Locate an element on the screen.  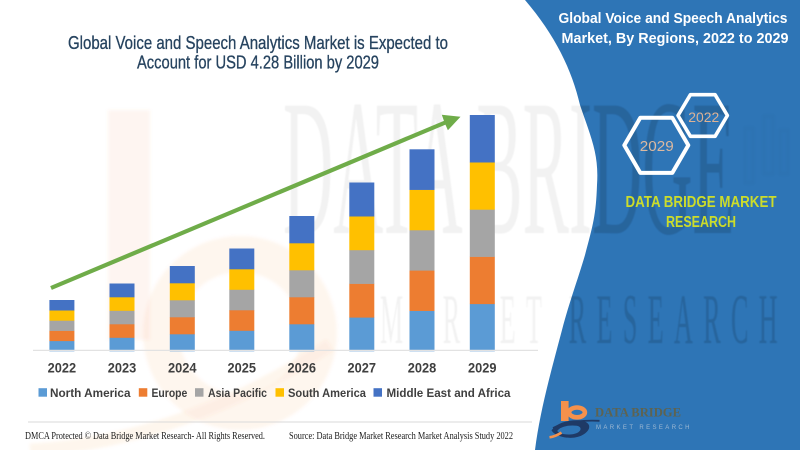
svg-text: 2025 is located at coordinates (242, 368).